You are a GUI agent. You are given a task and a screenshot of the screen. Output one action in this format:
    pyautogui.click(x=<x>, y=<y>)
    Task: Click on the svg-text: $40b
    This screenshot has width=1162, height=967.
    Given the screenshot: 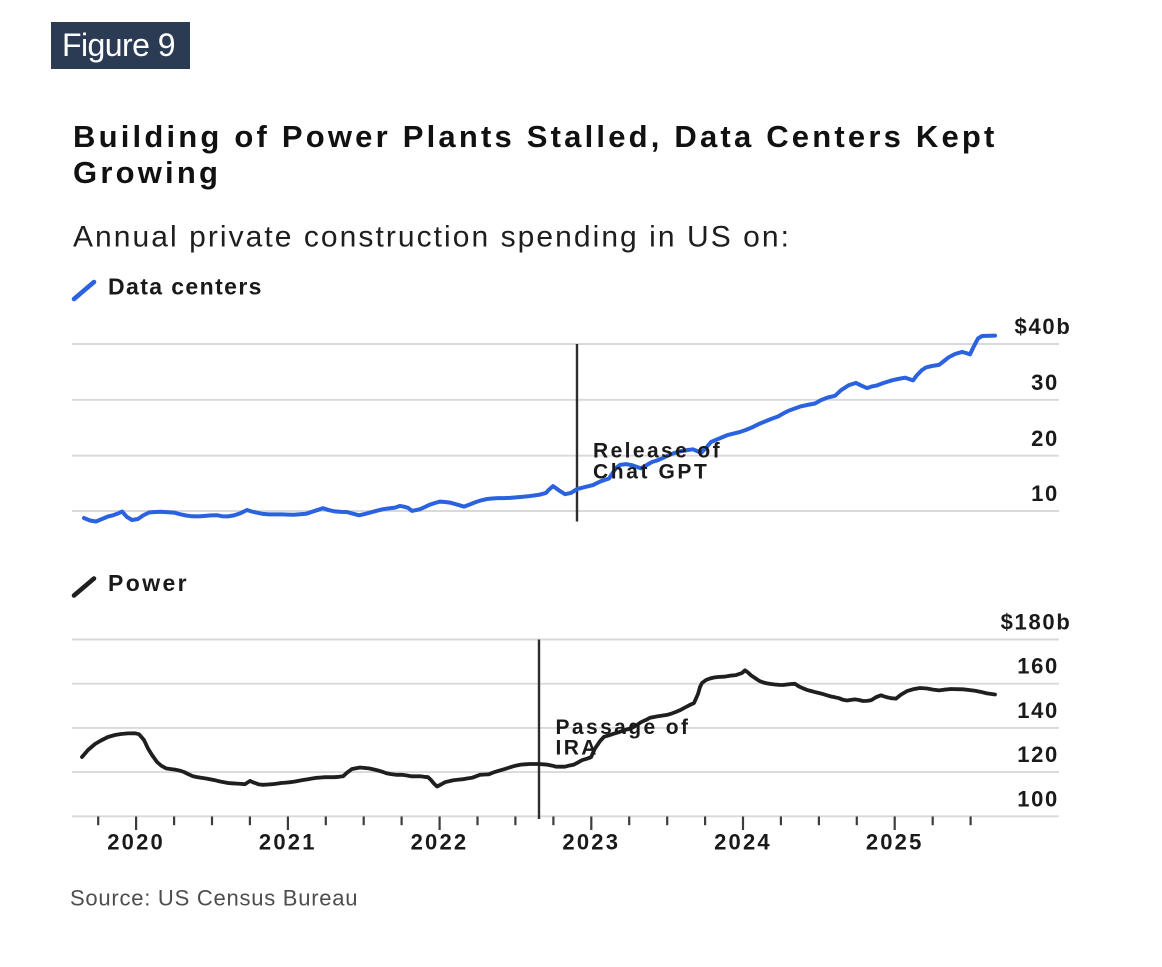 What is the action you would take?
    pyautogui.click(x=1043, y=326)
    